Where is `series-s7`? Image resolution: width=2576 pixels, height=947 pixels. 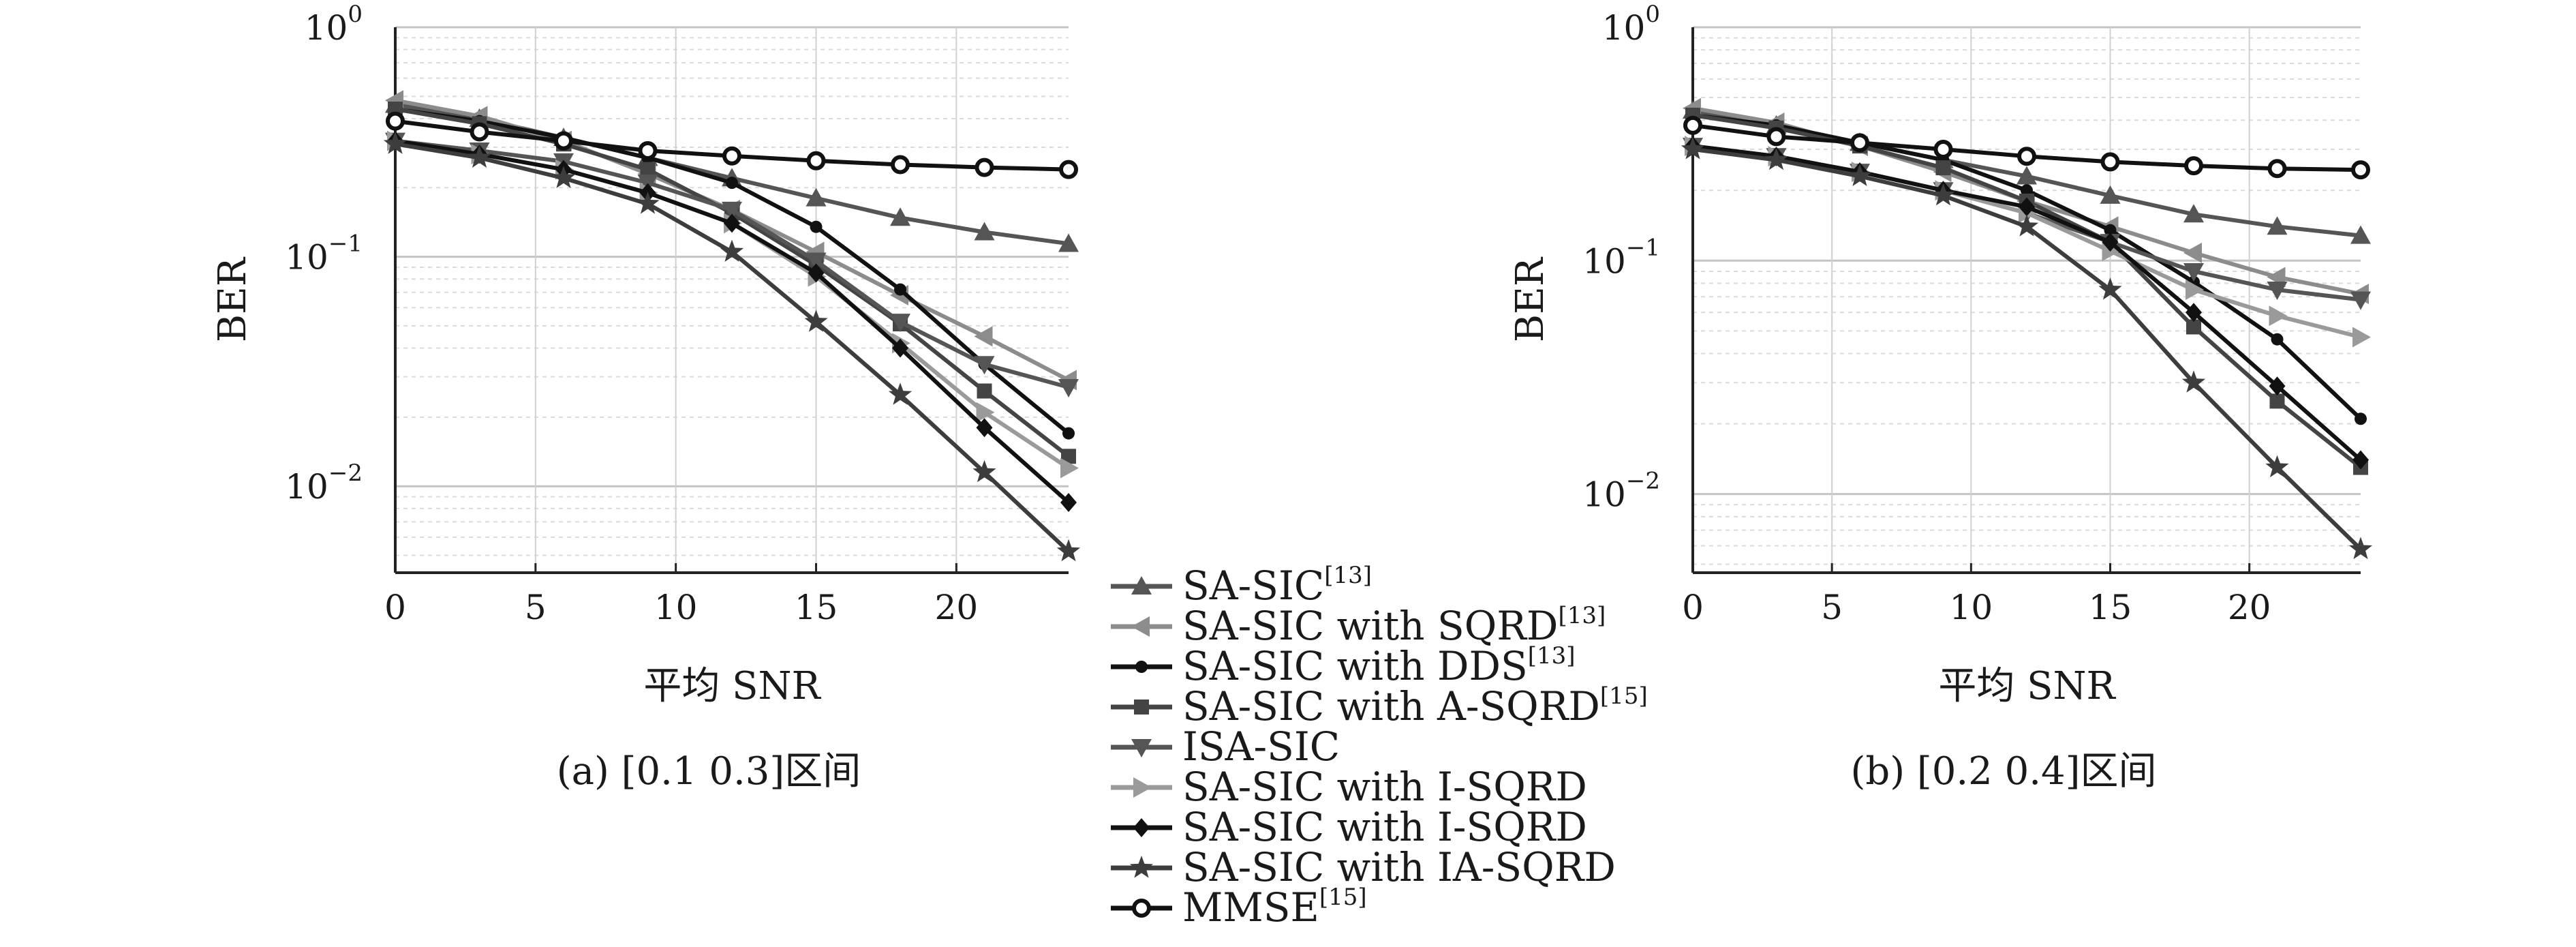 series-s7 is located at coordinates (732, 321).